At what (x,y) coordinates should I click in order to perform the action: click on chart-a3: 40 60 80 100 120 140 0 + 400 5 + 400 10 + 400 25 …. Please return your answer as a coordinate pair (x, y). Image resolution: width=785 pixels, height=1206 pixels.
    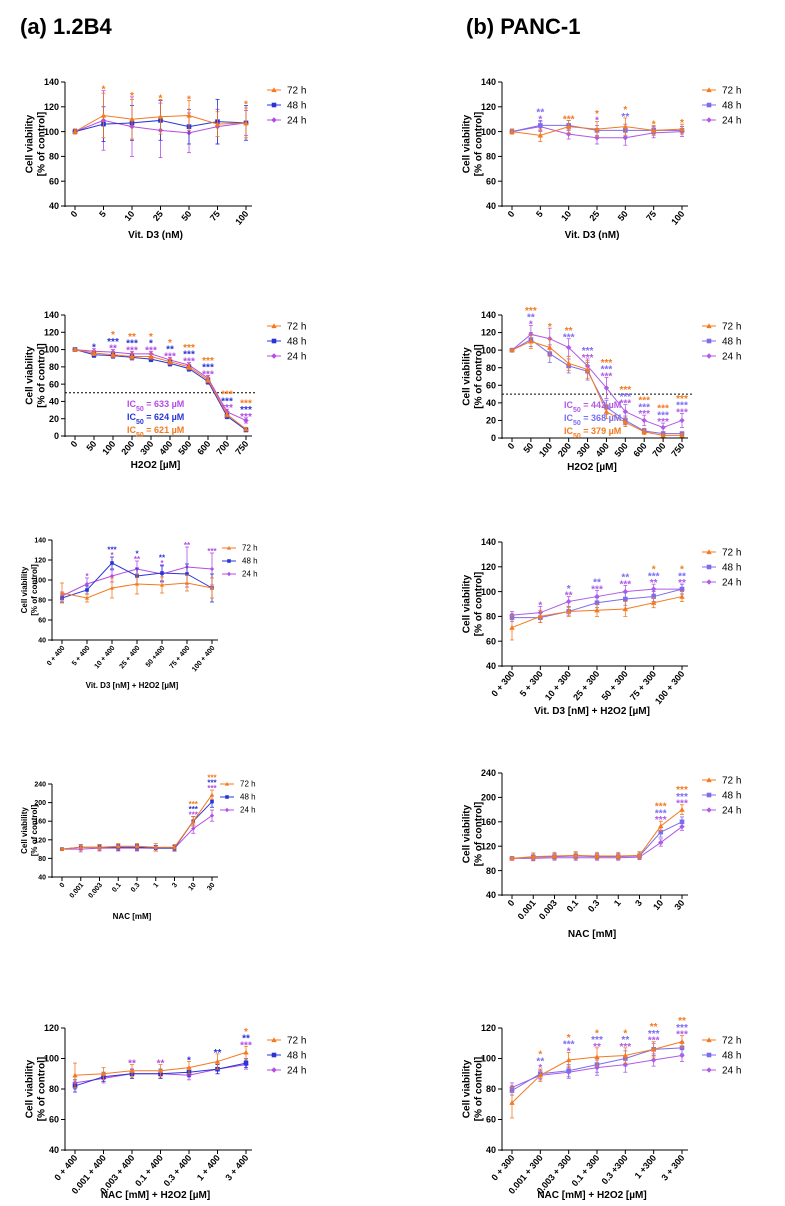
    Looking at the image, I should click on (139, 613).